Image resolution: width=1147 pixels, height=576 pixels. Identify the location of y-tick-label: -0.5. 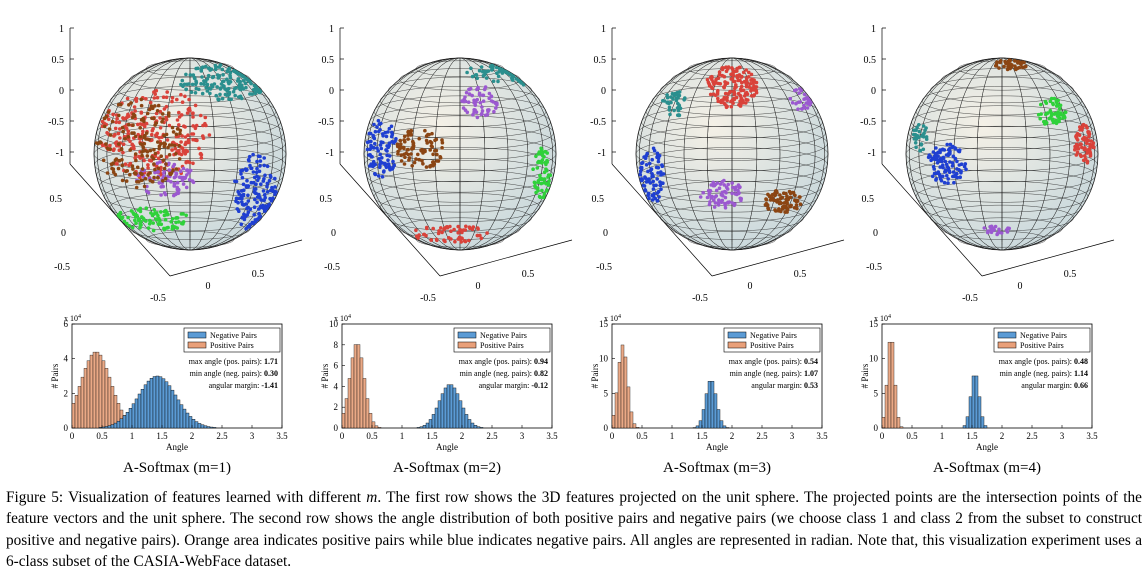
(874, 267).